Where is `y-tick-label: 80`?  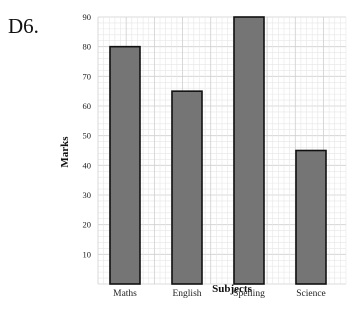 y-tick-label: 80 is located at coordinates (87, 47).